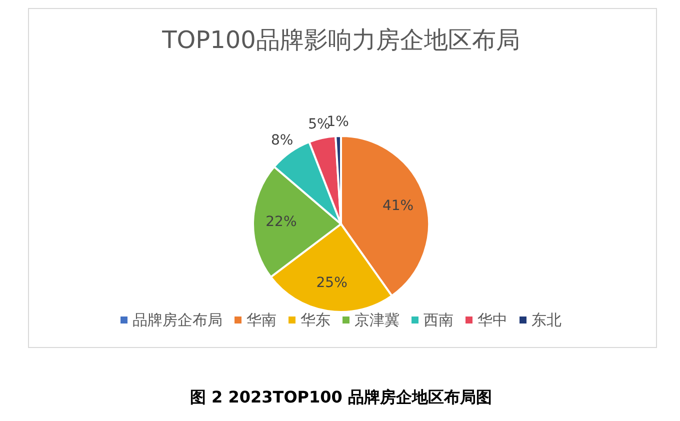 The height and width of the screenshot is (421, 680). I want to click on data-label: 22%, so click(281, 222).